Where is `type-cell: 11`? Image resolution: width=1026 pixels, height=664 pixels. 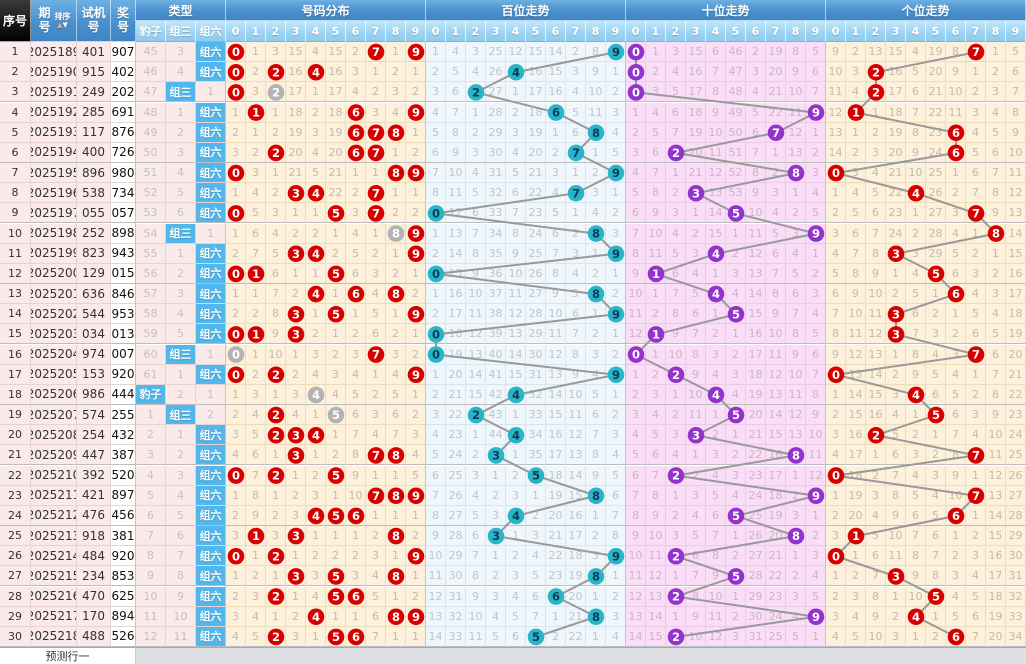 type-cell: 11 is located at coordinates (151, 616).